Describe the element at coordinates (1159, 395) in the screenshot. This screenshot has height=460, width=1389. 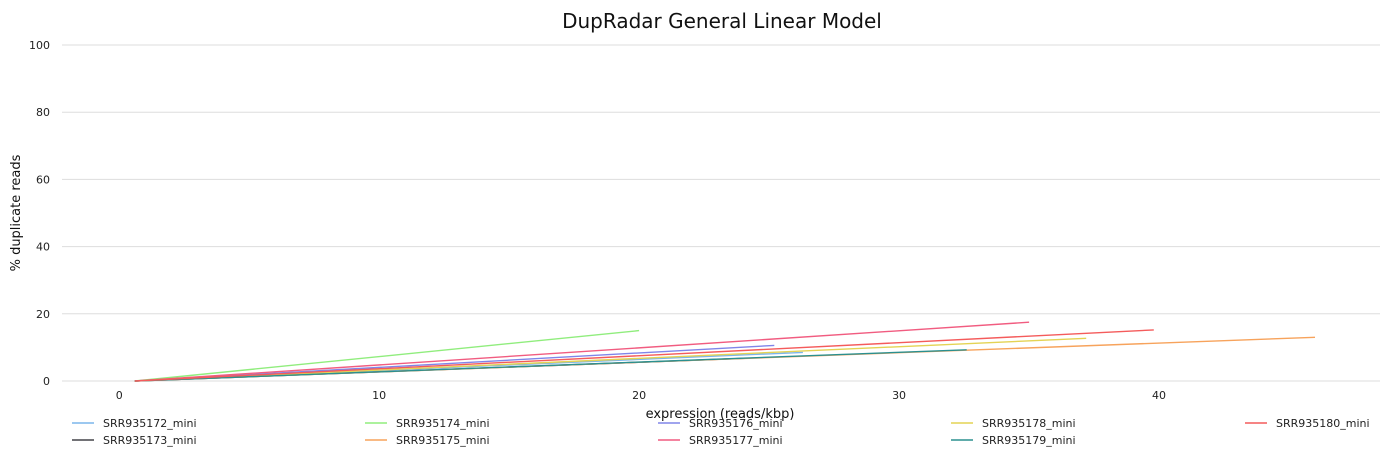
I see `x-tick-label: 40` at that location.